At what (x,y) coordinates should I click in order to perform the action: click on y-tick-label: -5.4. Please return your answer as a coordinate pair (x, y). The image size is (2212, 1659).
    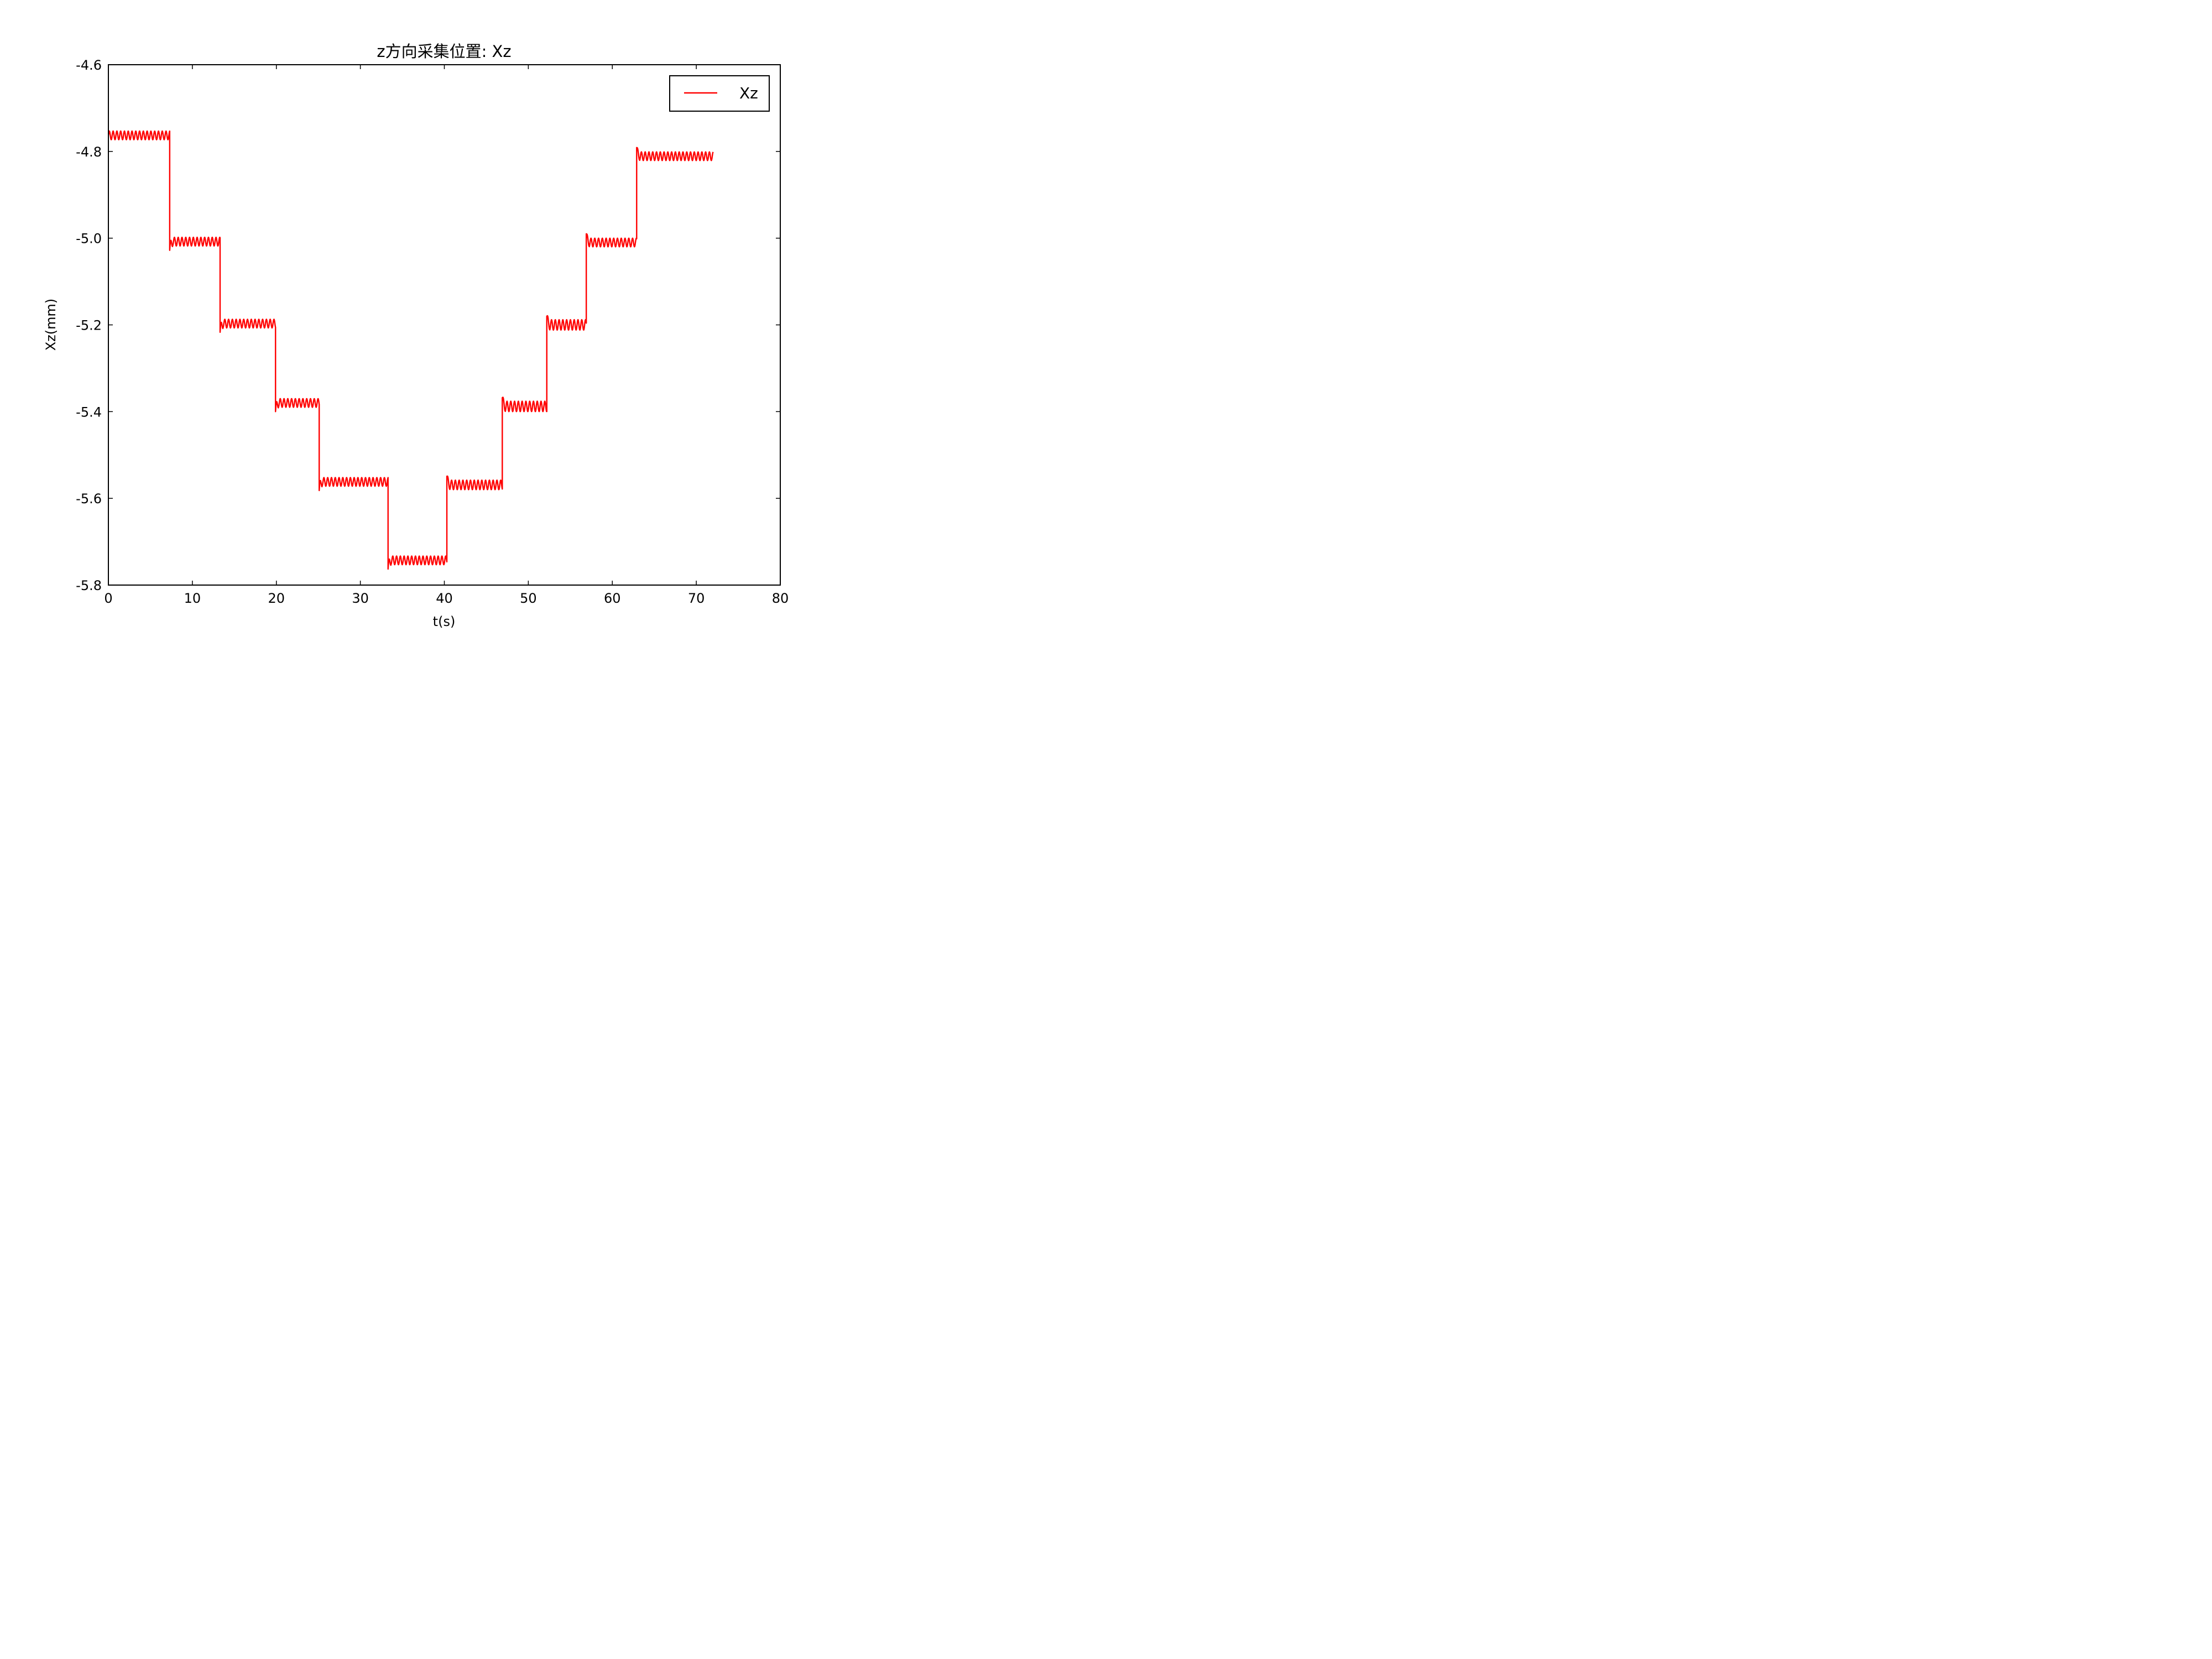
    Looking at the image, I should click on (89, 412).